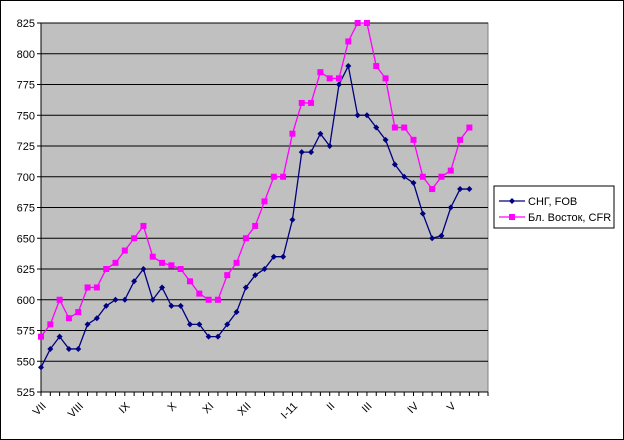 The width and height of the screenshot is (624, 440). Describe the element at coordinates (512, 217) in the screenshot. I see `legend-marker-bv` at that location.